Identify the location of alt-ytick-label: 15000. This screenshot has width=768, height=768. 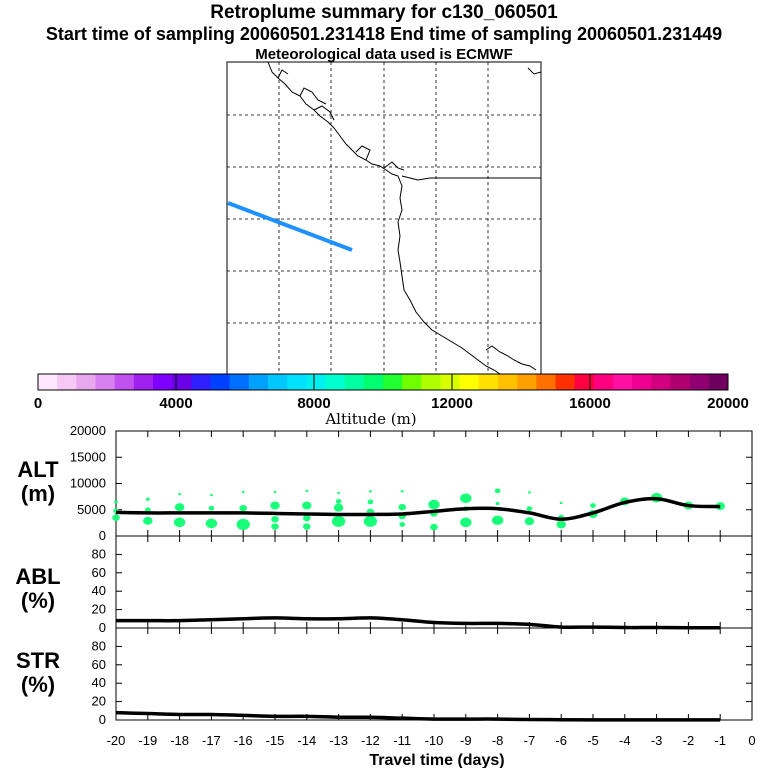
(88, 456).